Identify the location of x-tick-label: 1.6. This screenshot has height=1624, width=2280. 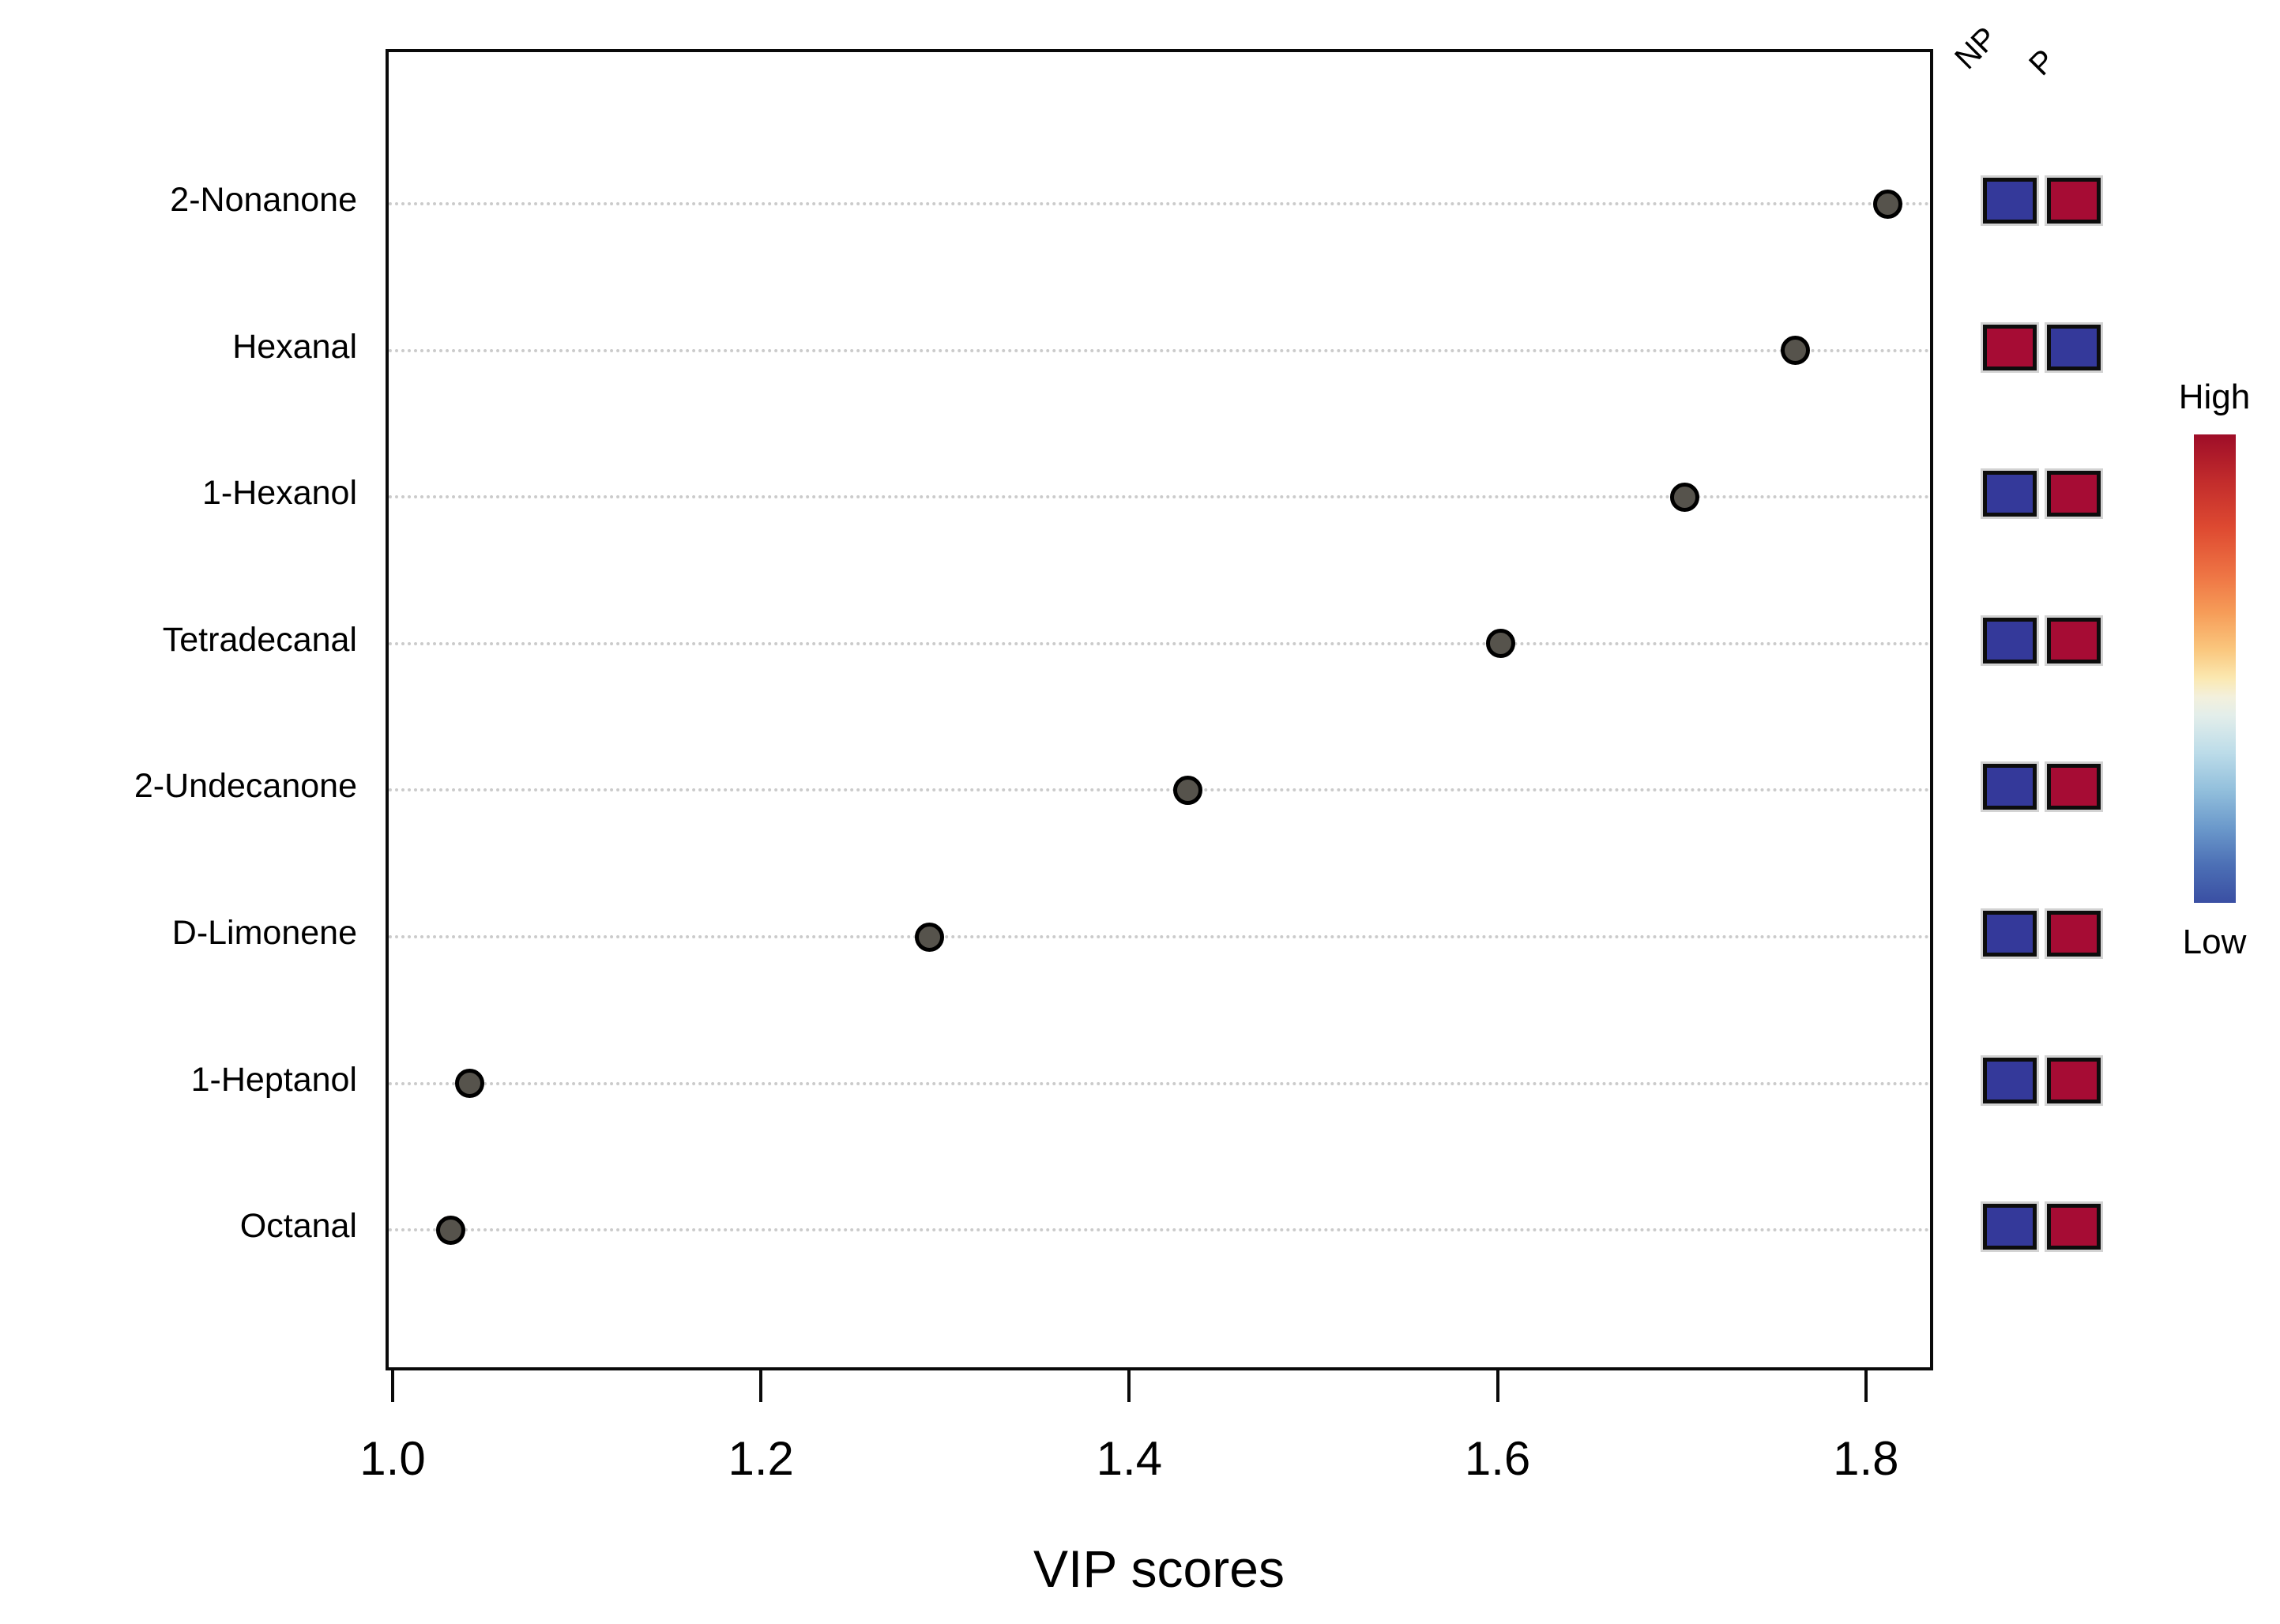
(1498, 1458).